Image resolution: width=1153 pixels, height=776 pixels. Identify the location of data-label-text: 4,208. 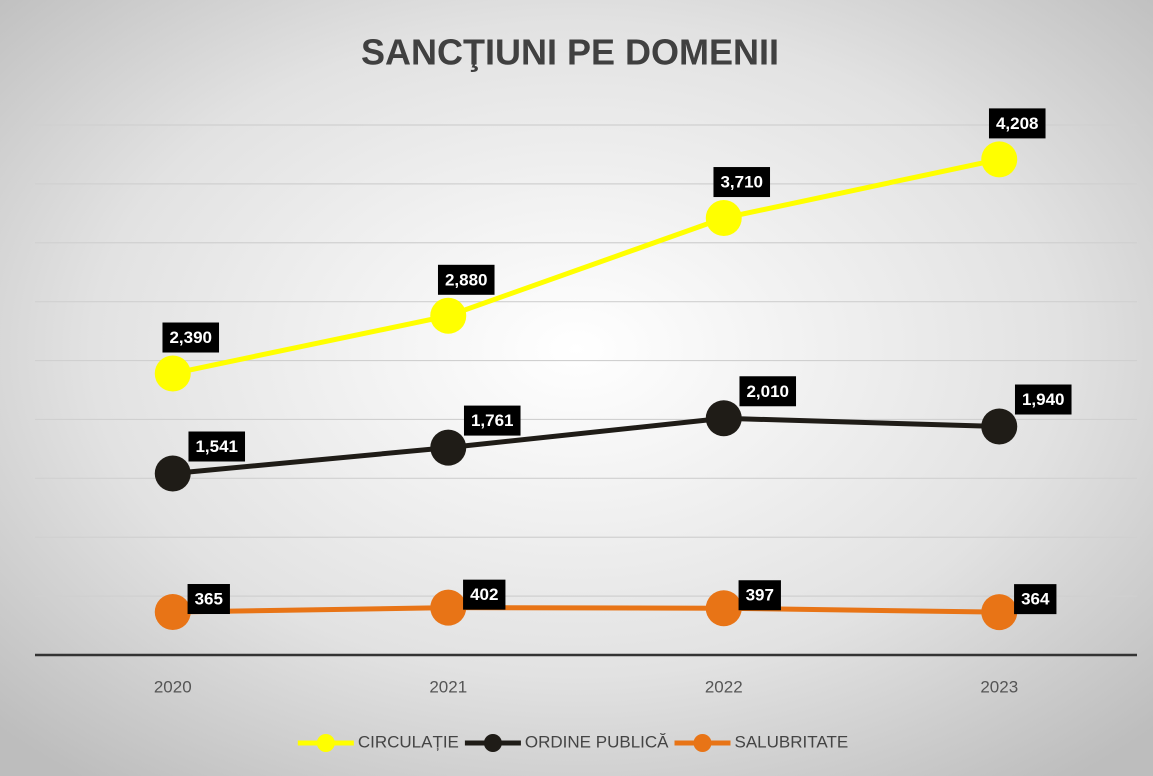
(1017, 123).